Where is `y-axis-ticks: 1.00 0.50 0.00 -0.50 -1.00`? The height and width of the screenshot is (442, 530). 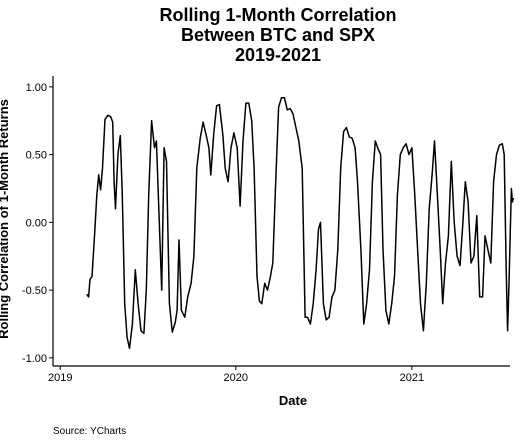 y-axis-ticks: 1.00 0.50 0.00 -0.50 -1.00 is located at coordinates (37, 223).